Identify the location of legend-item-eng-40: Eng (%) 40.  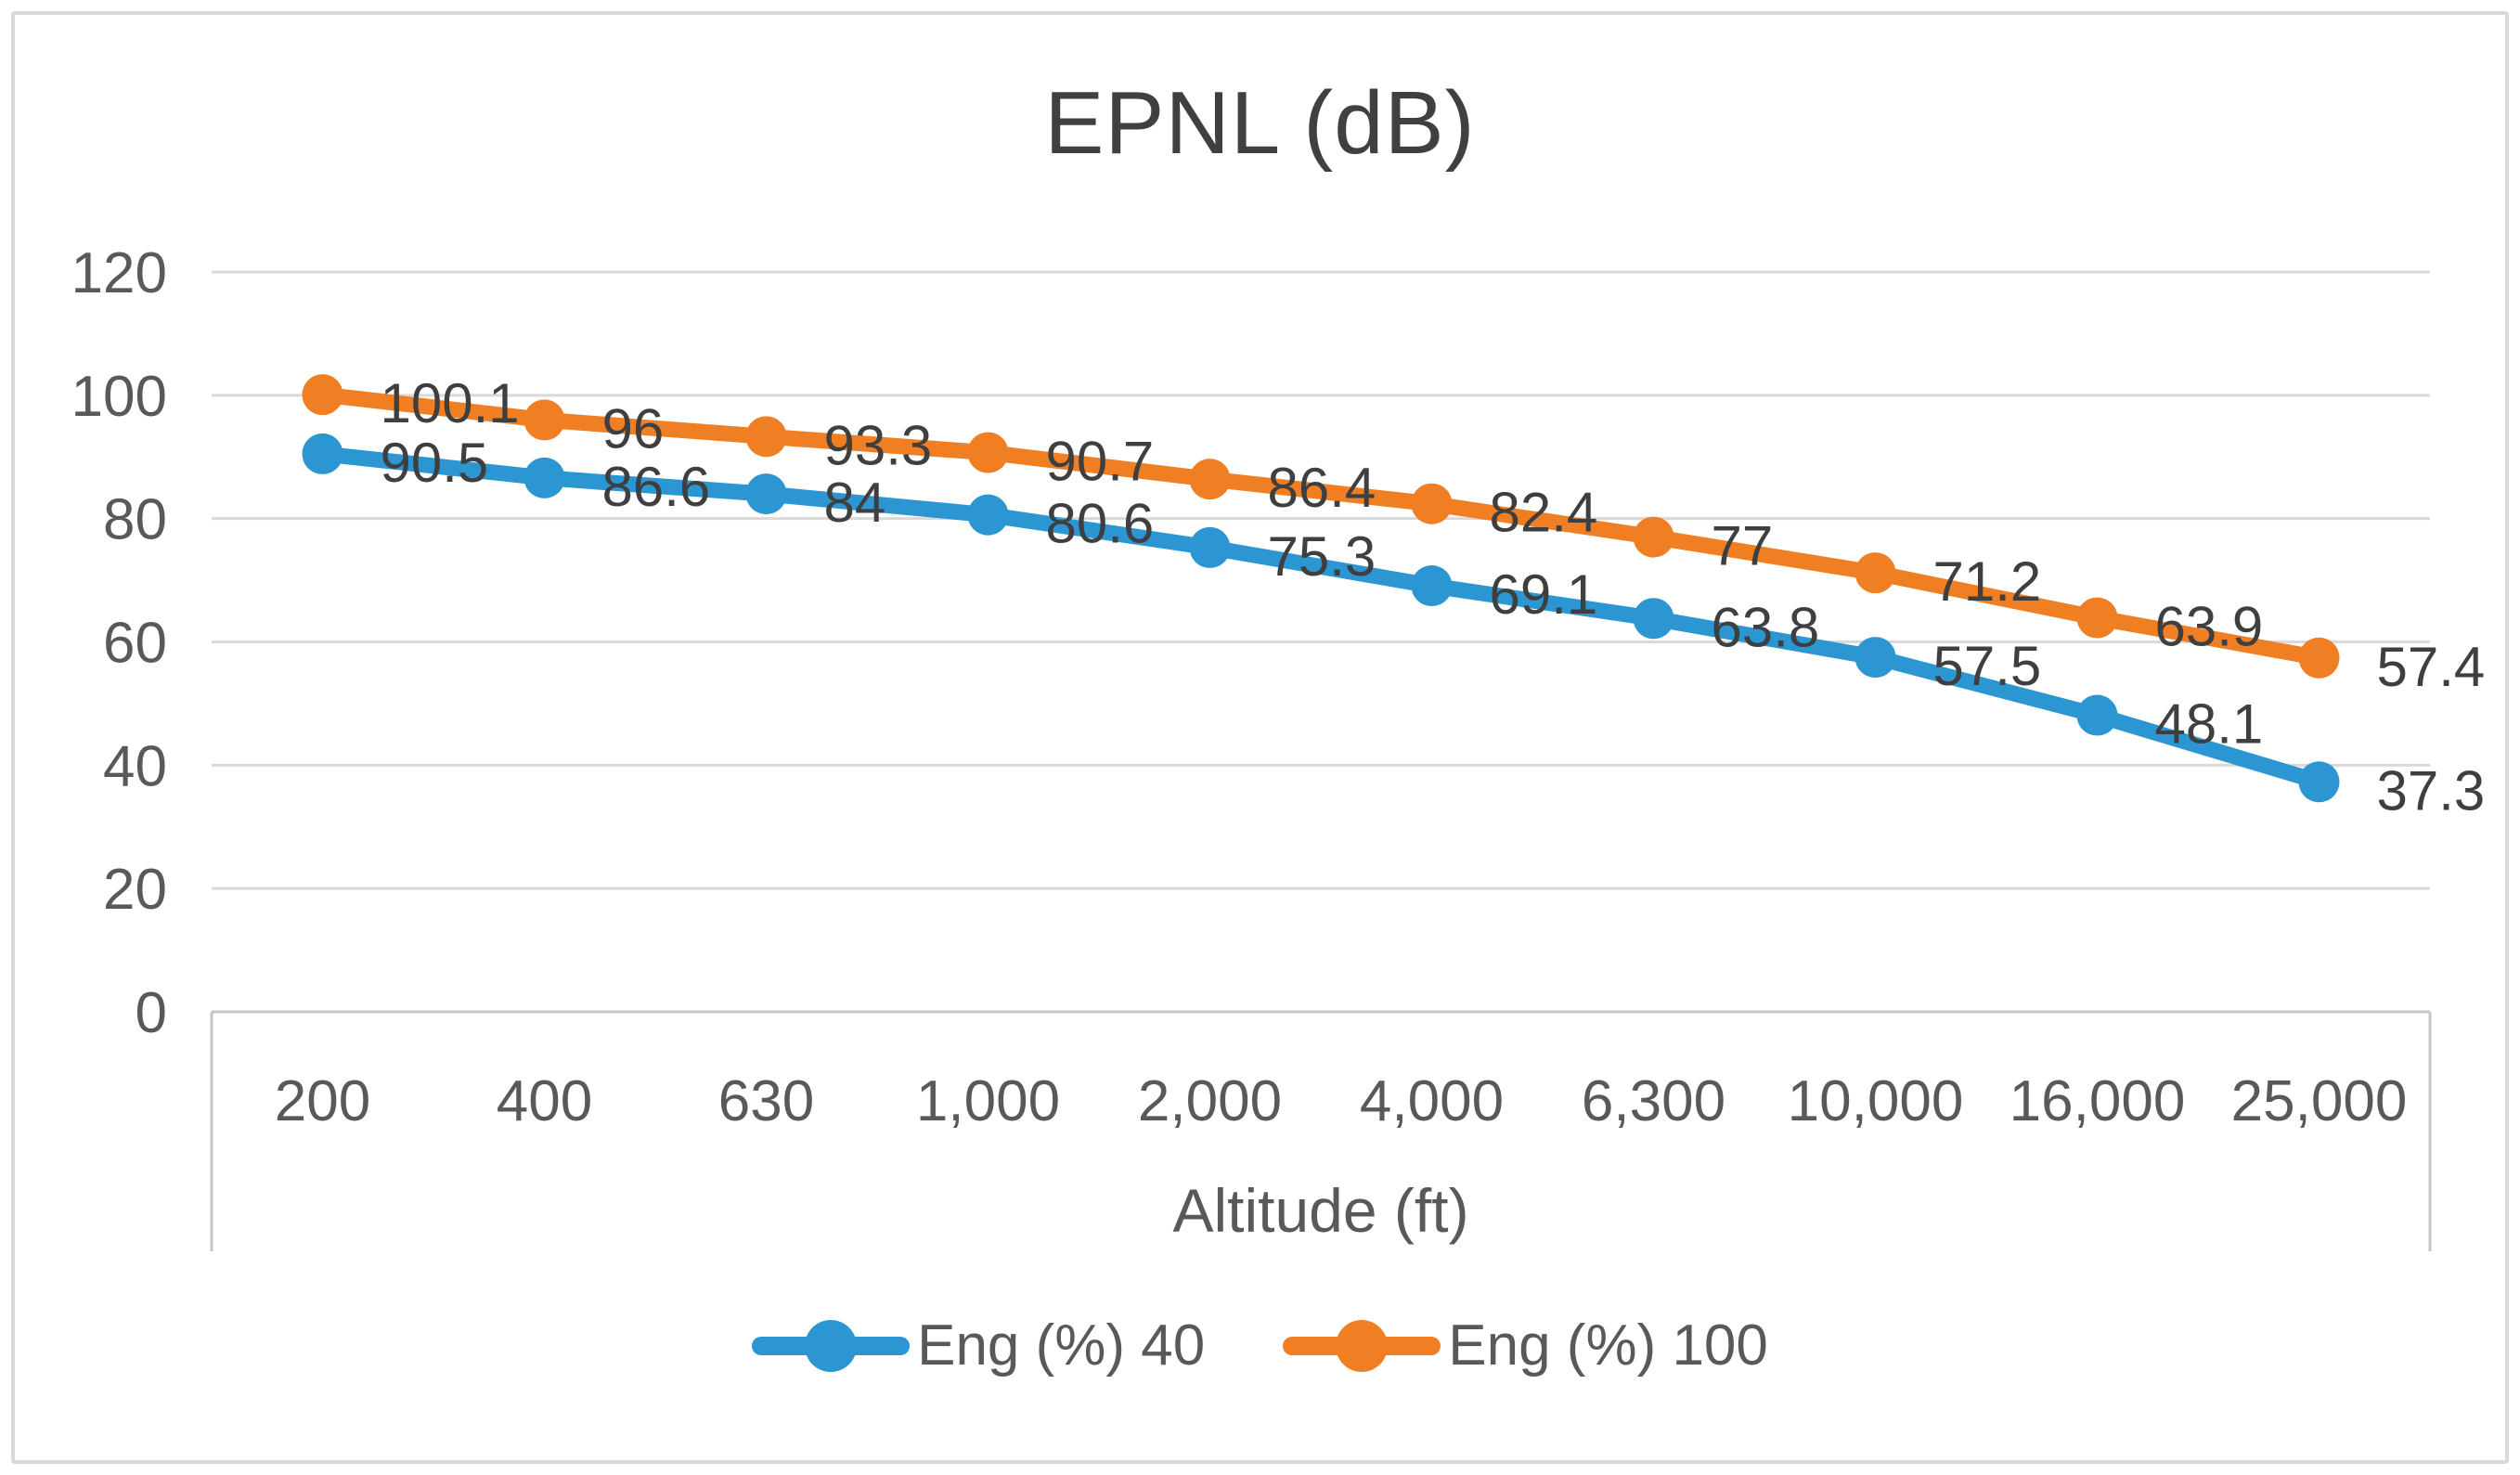
(978, 1345).